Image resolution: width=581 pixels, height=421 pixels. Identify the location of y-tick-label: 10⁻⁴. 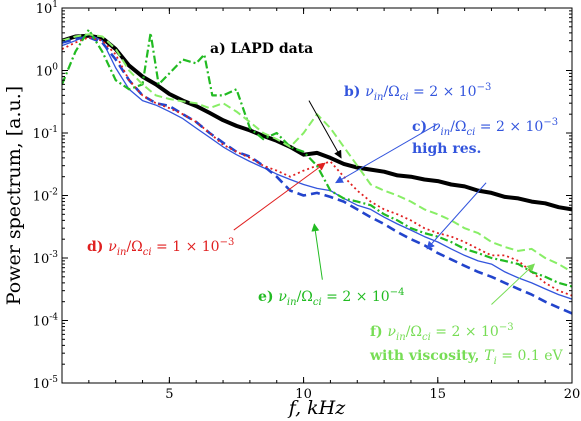
(46, 321).